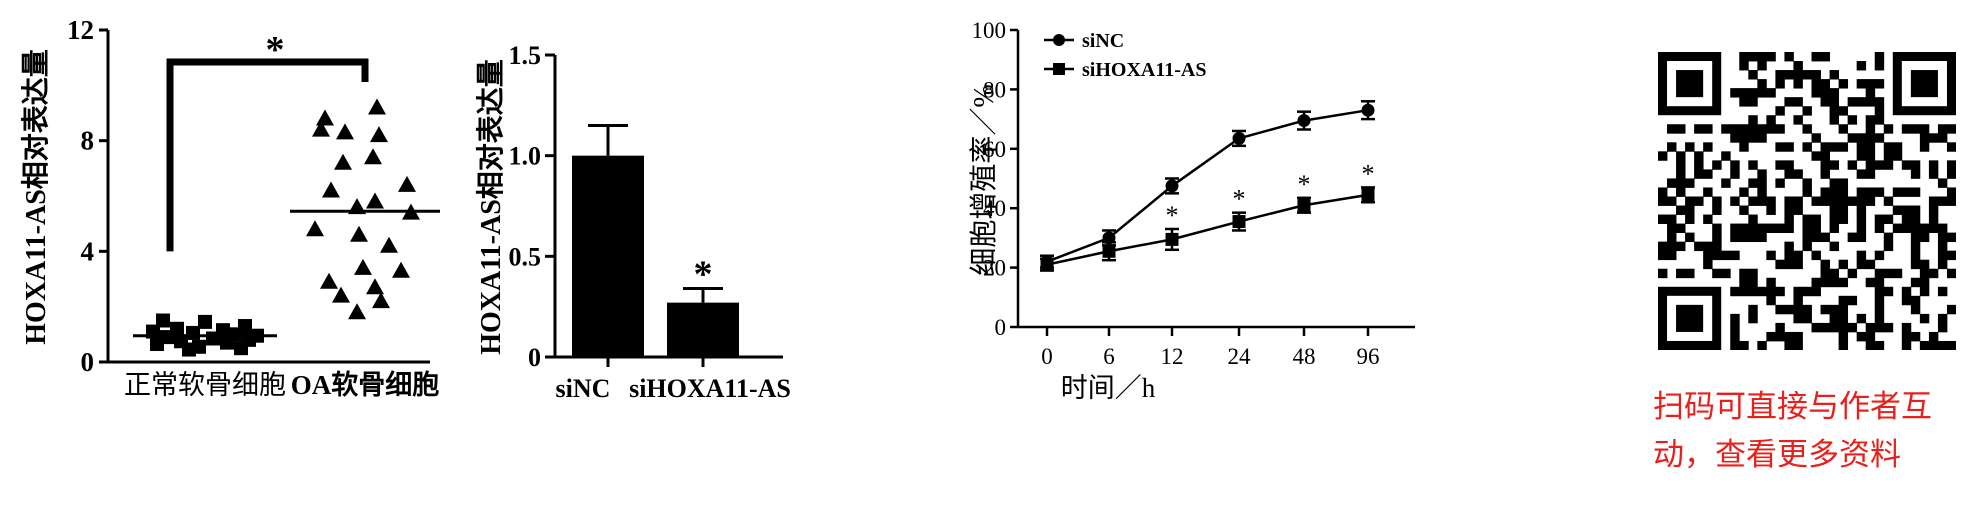 This screenshot has width=1967, height=524. What do you see at coordinates (1240, 356) in the screenshot?
I see `line-x-tick-label: 24` at bounding box center [1240, 356].